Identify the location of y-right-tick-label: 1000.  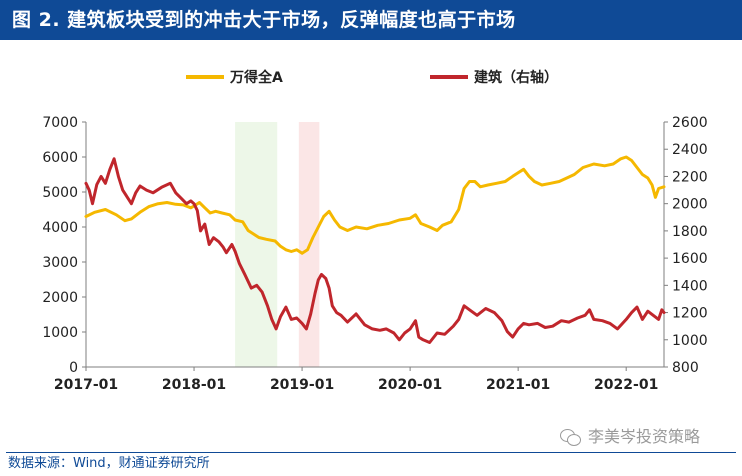
(690, 341).